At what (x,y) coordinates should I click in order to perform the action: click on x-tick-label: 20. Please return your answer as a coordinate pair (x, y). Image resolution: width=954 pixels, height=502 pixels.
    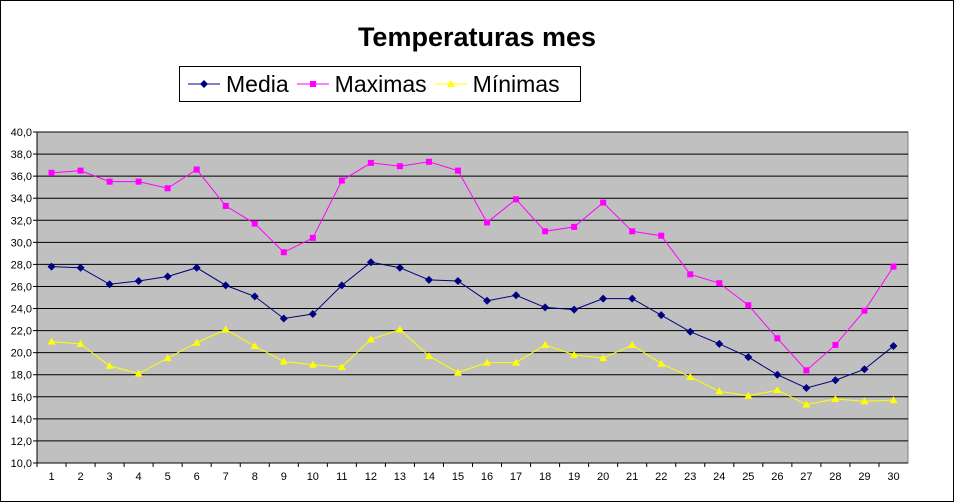
    Looking at the image, I should click on (603, 477).